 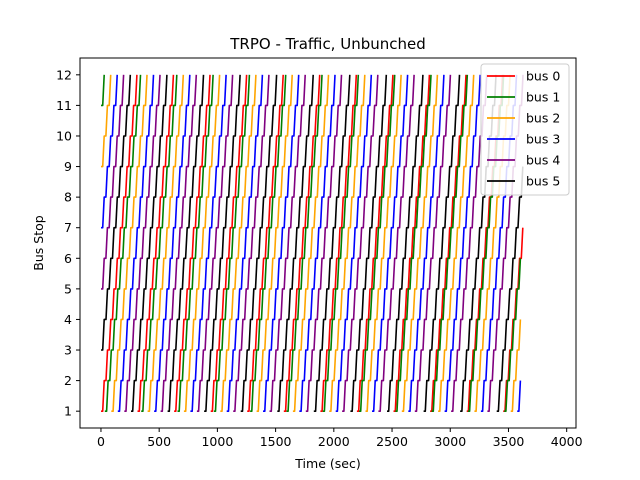 I want to click on y-tick-label: 3, so click(x=68, y=350).